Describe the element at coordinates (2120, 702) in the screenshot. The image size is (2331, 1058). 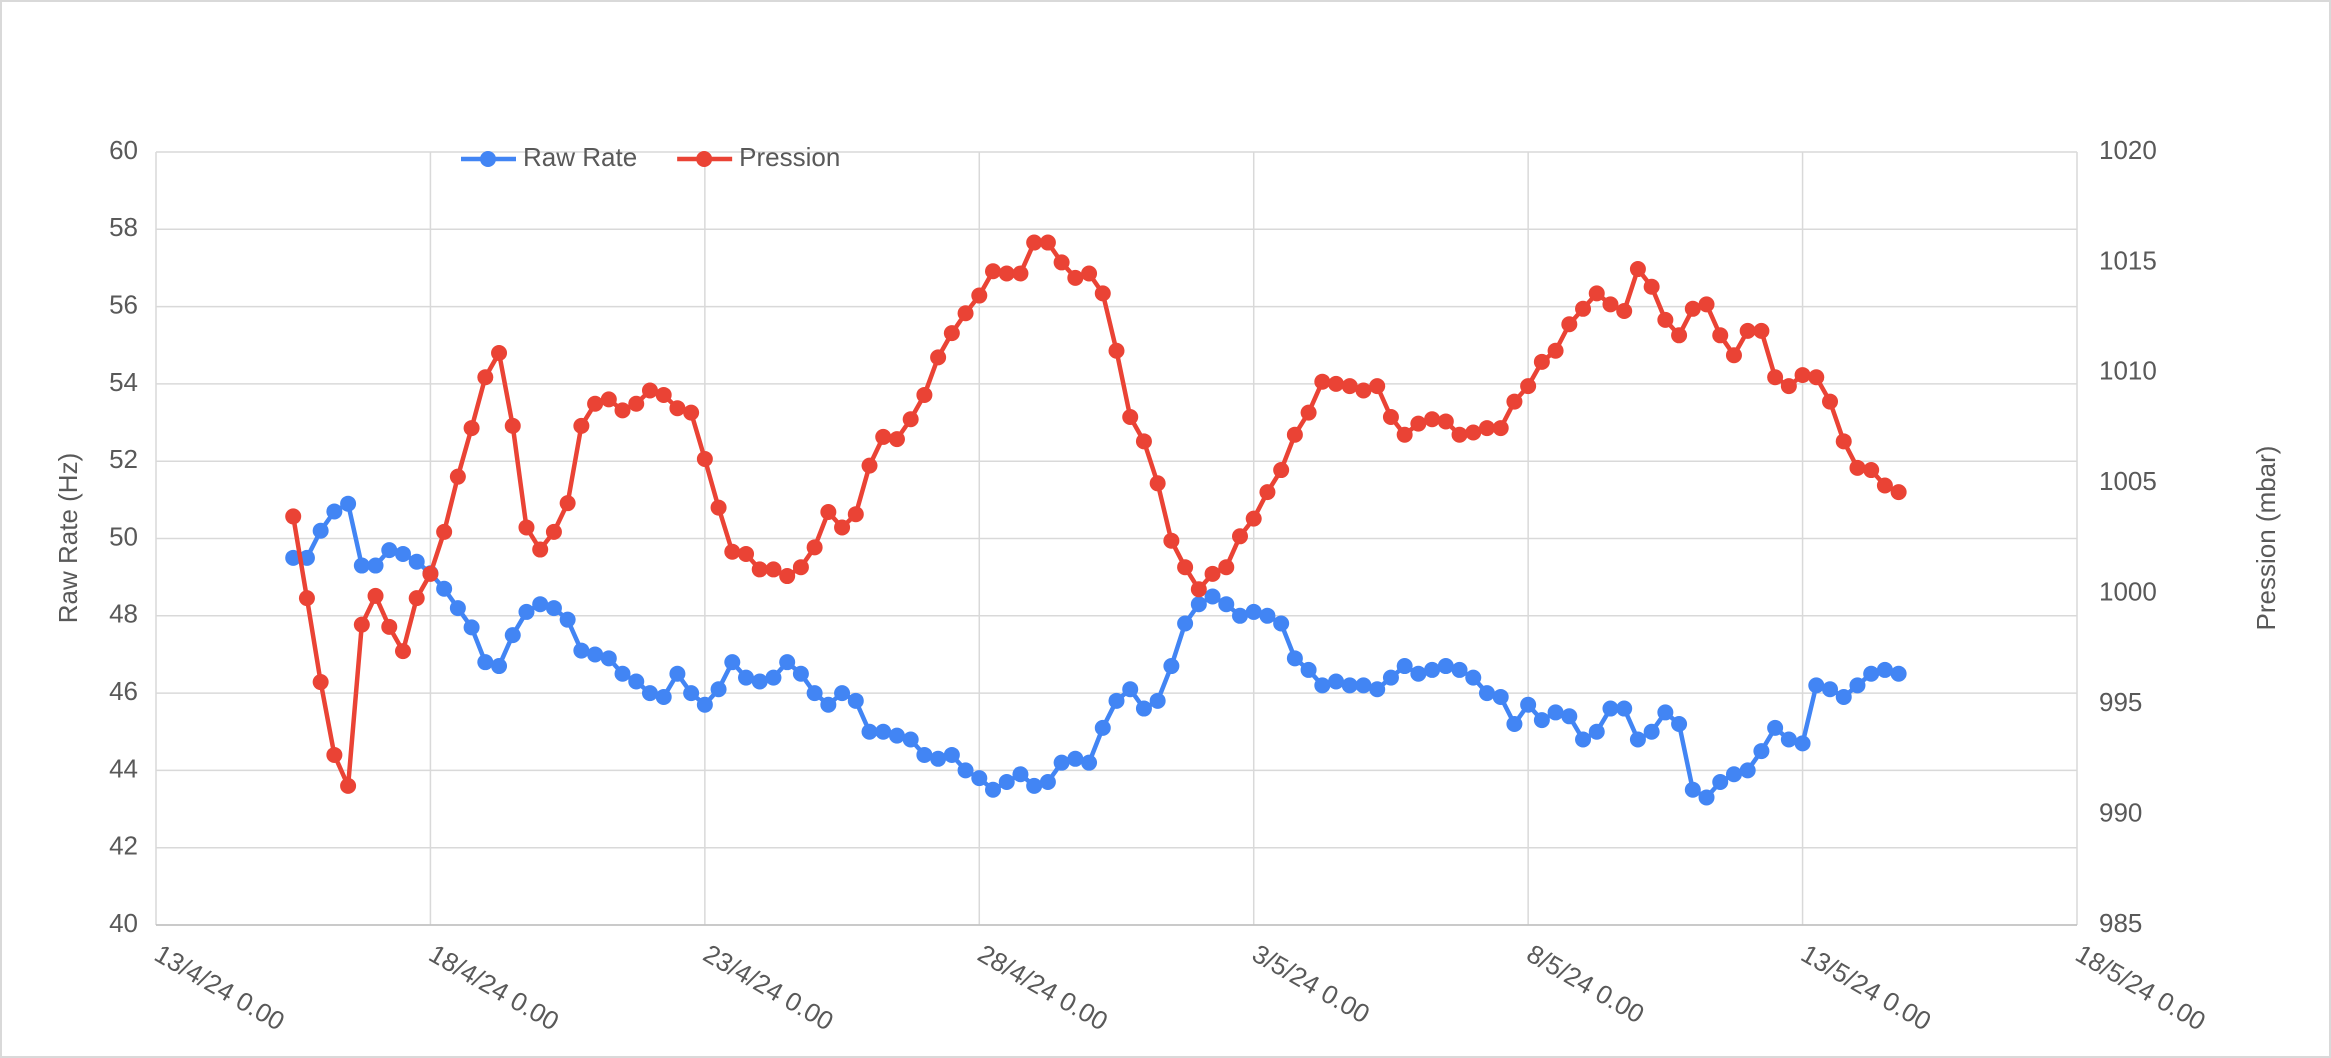
I see `y2-tick-label: 995` at that location.